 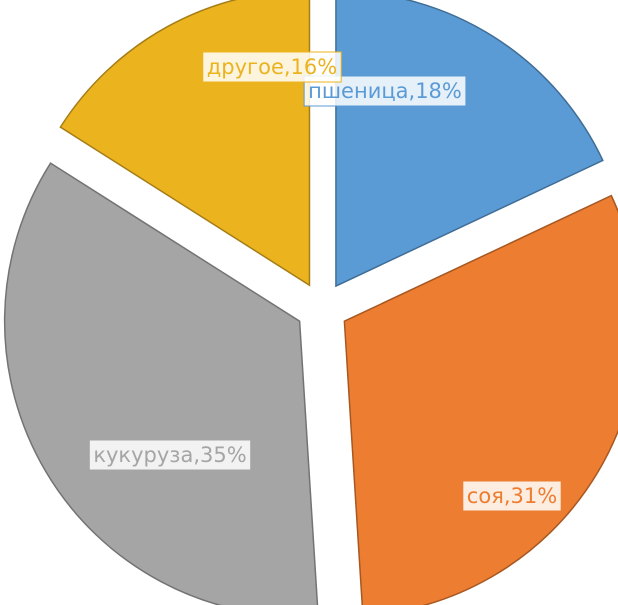 What do you see at coordinates (385, 91) in the screenshot?
I see `data-label: пшеница,18%` at bounding box center [385, 91].